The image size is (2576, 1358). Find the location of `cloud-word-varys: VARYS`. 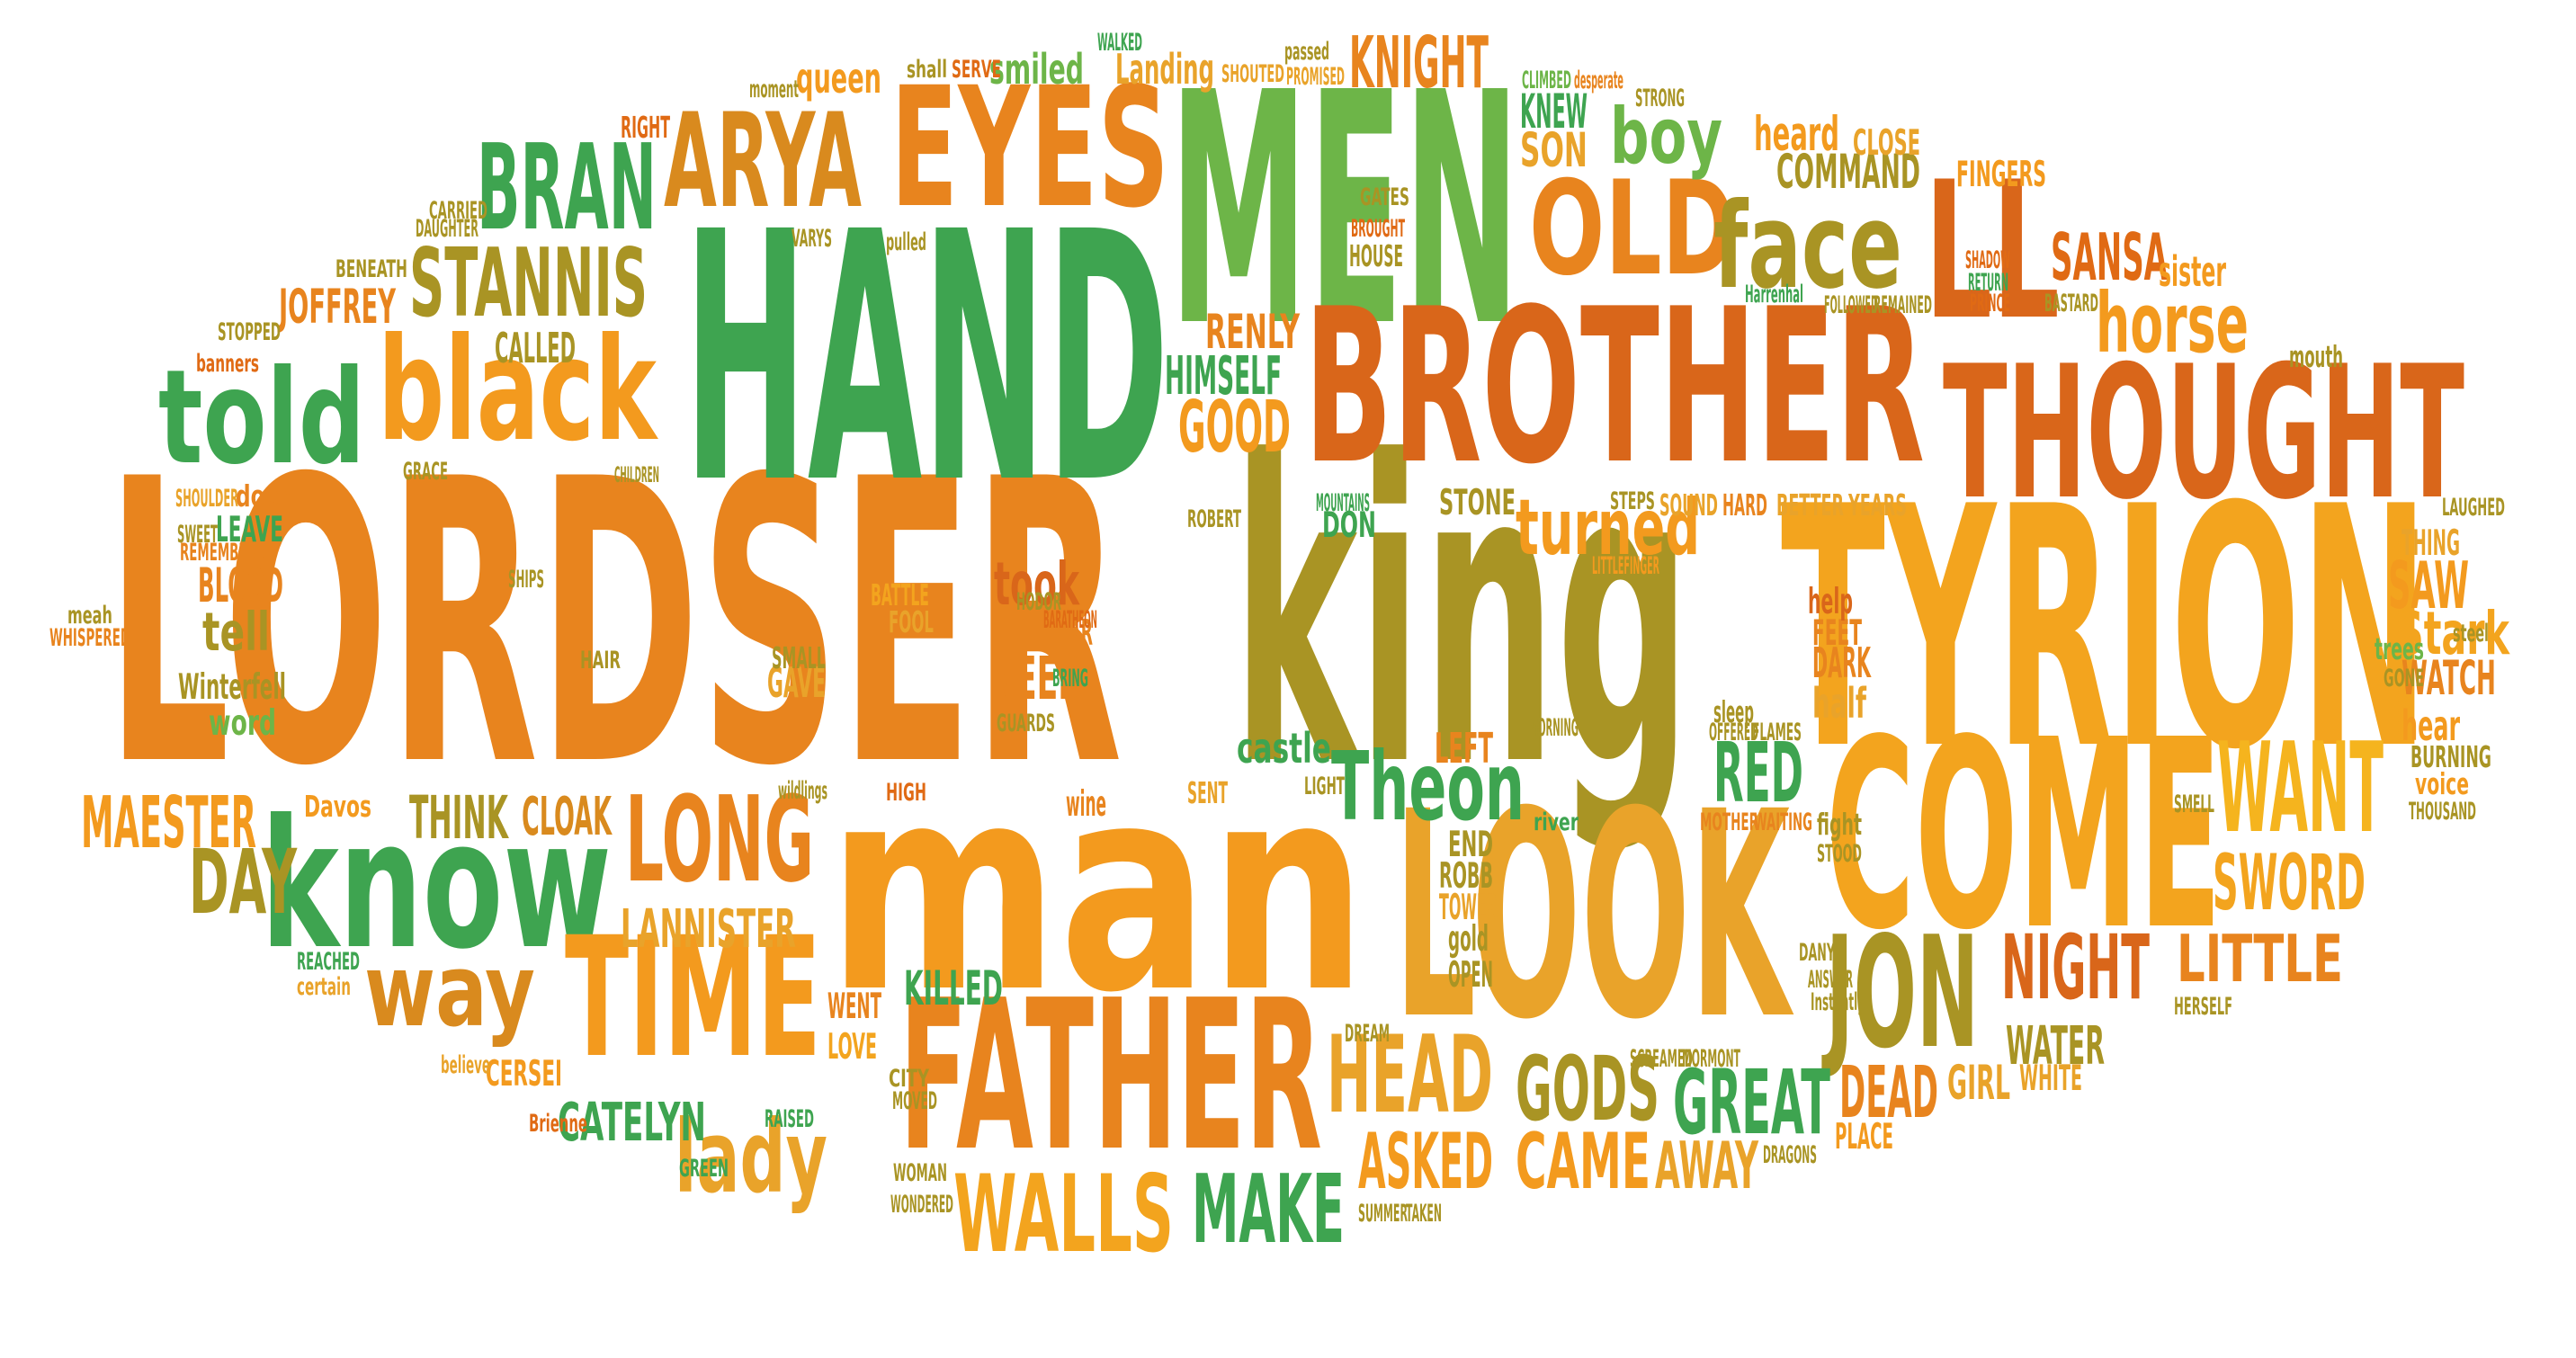

cloud-word-varys: VARYS is located at coordinates (812, 239).